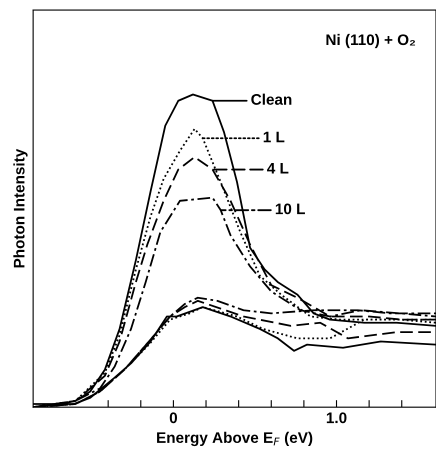 This screenshot has width=436, height=459. Describe the element at coordinates (336, 418) in the screenshot. I see `x-tick-label: 1.0` at that location.